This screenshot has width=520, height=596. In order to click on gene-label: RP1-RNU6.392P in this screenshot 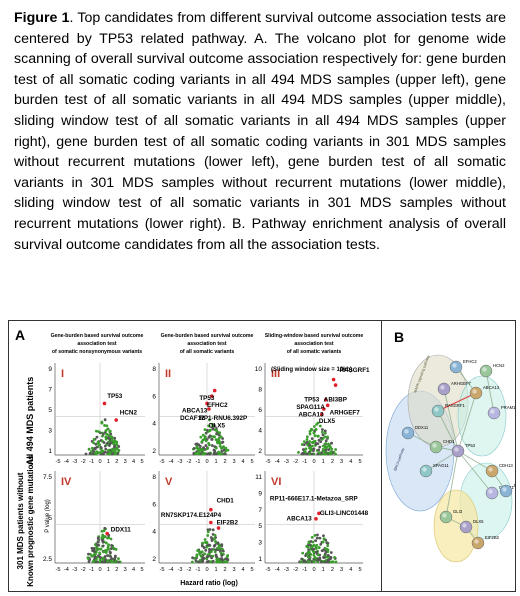, I will do `click(223, 418)`.